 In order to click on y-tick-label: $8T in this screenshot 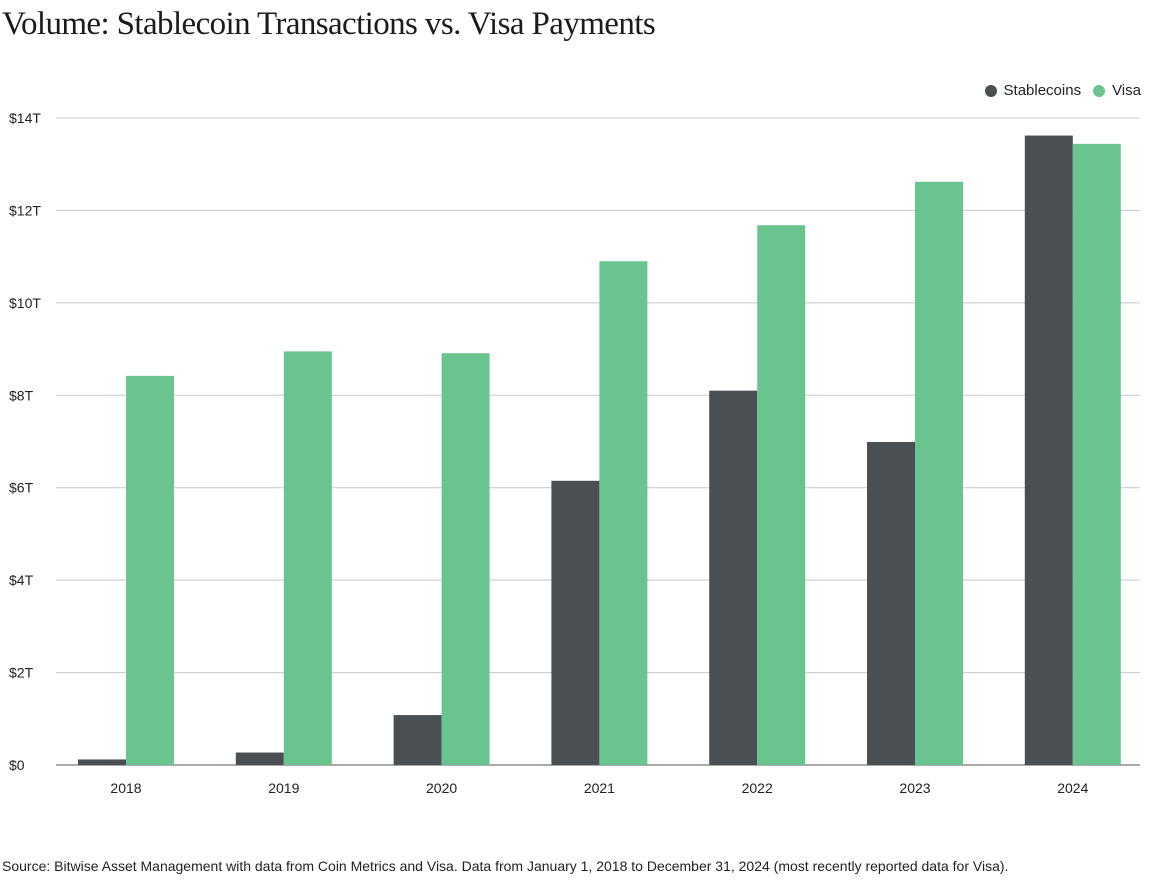, I will do `click(21, 395)`.